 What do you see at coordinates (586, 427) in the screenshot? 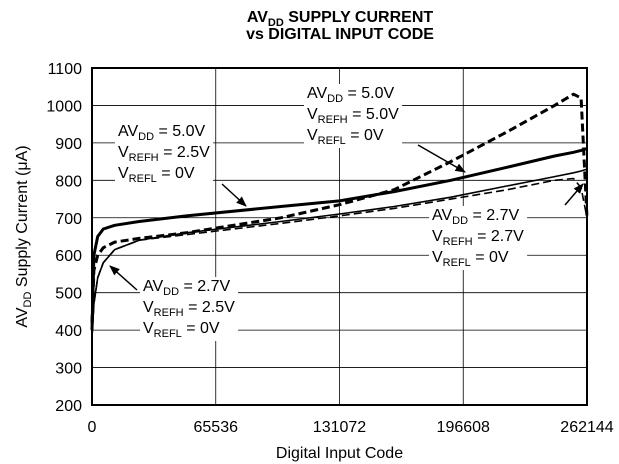
I see `x-tick-label: 262144` at bounding box center [586, 427].